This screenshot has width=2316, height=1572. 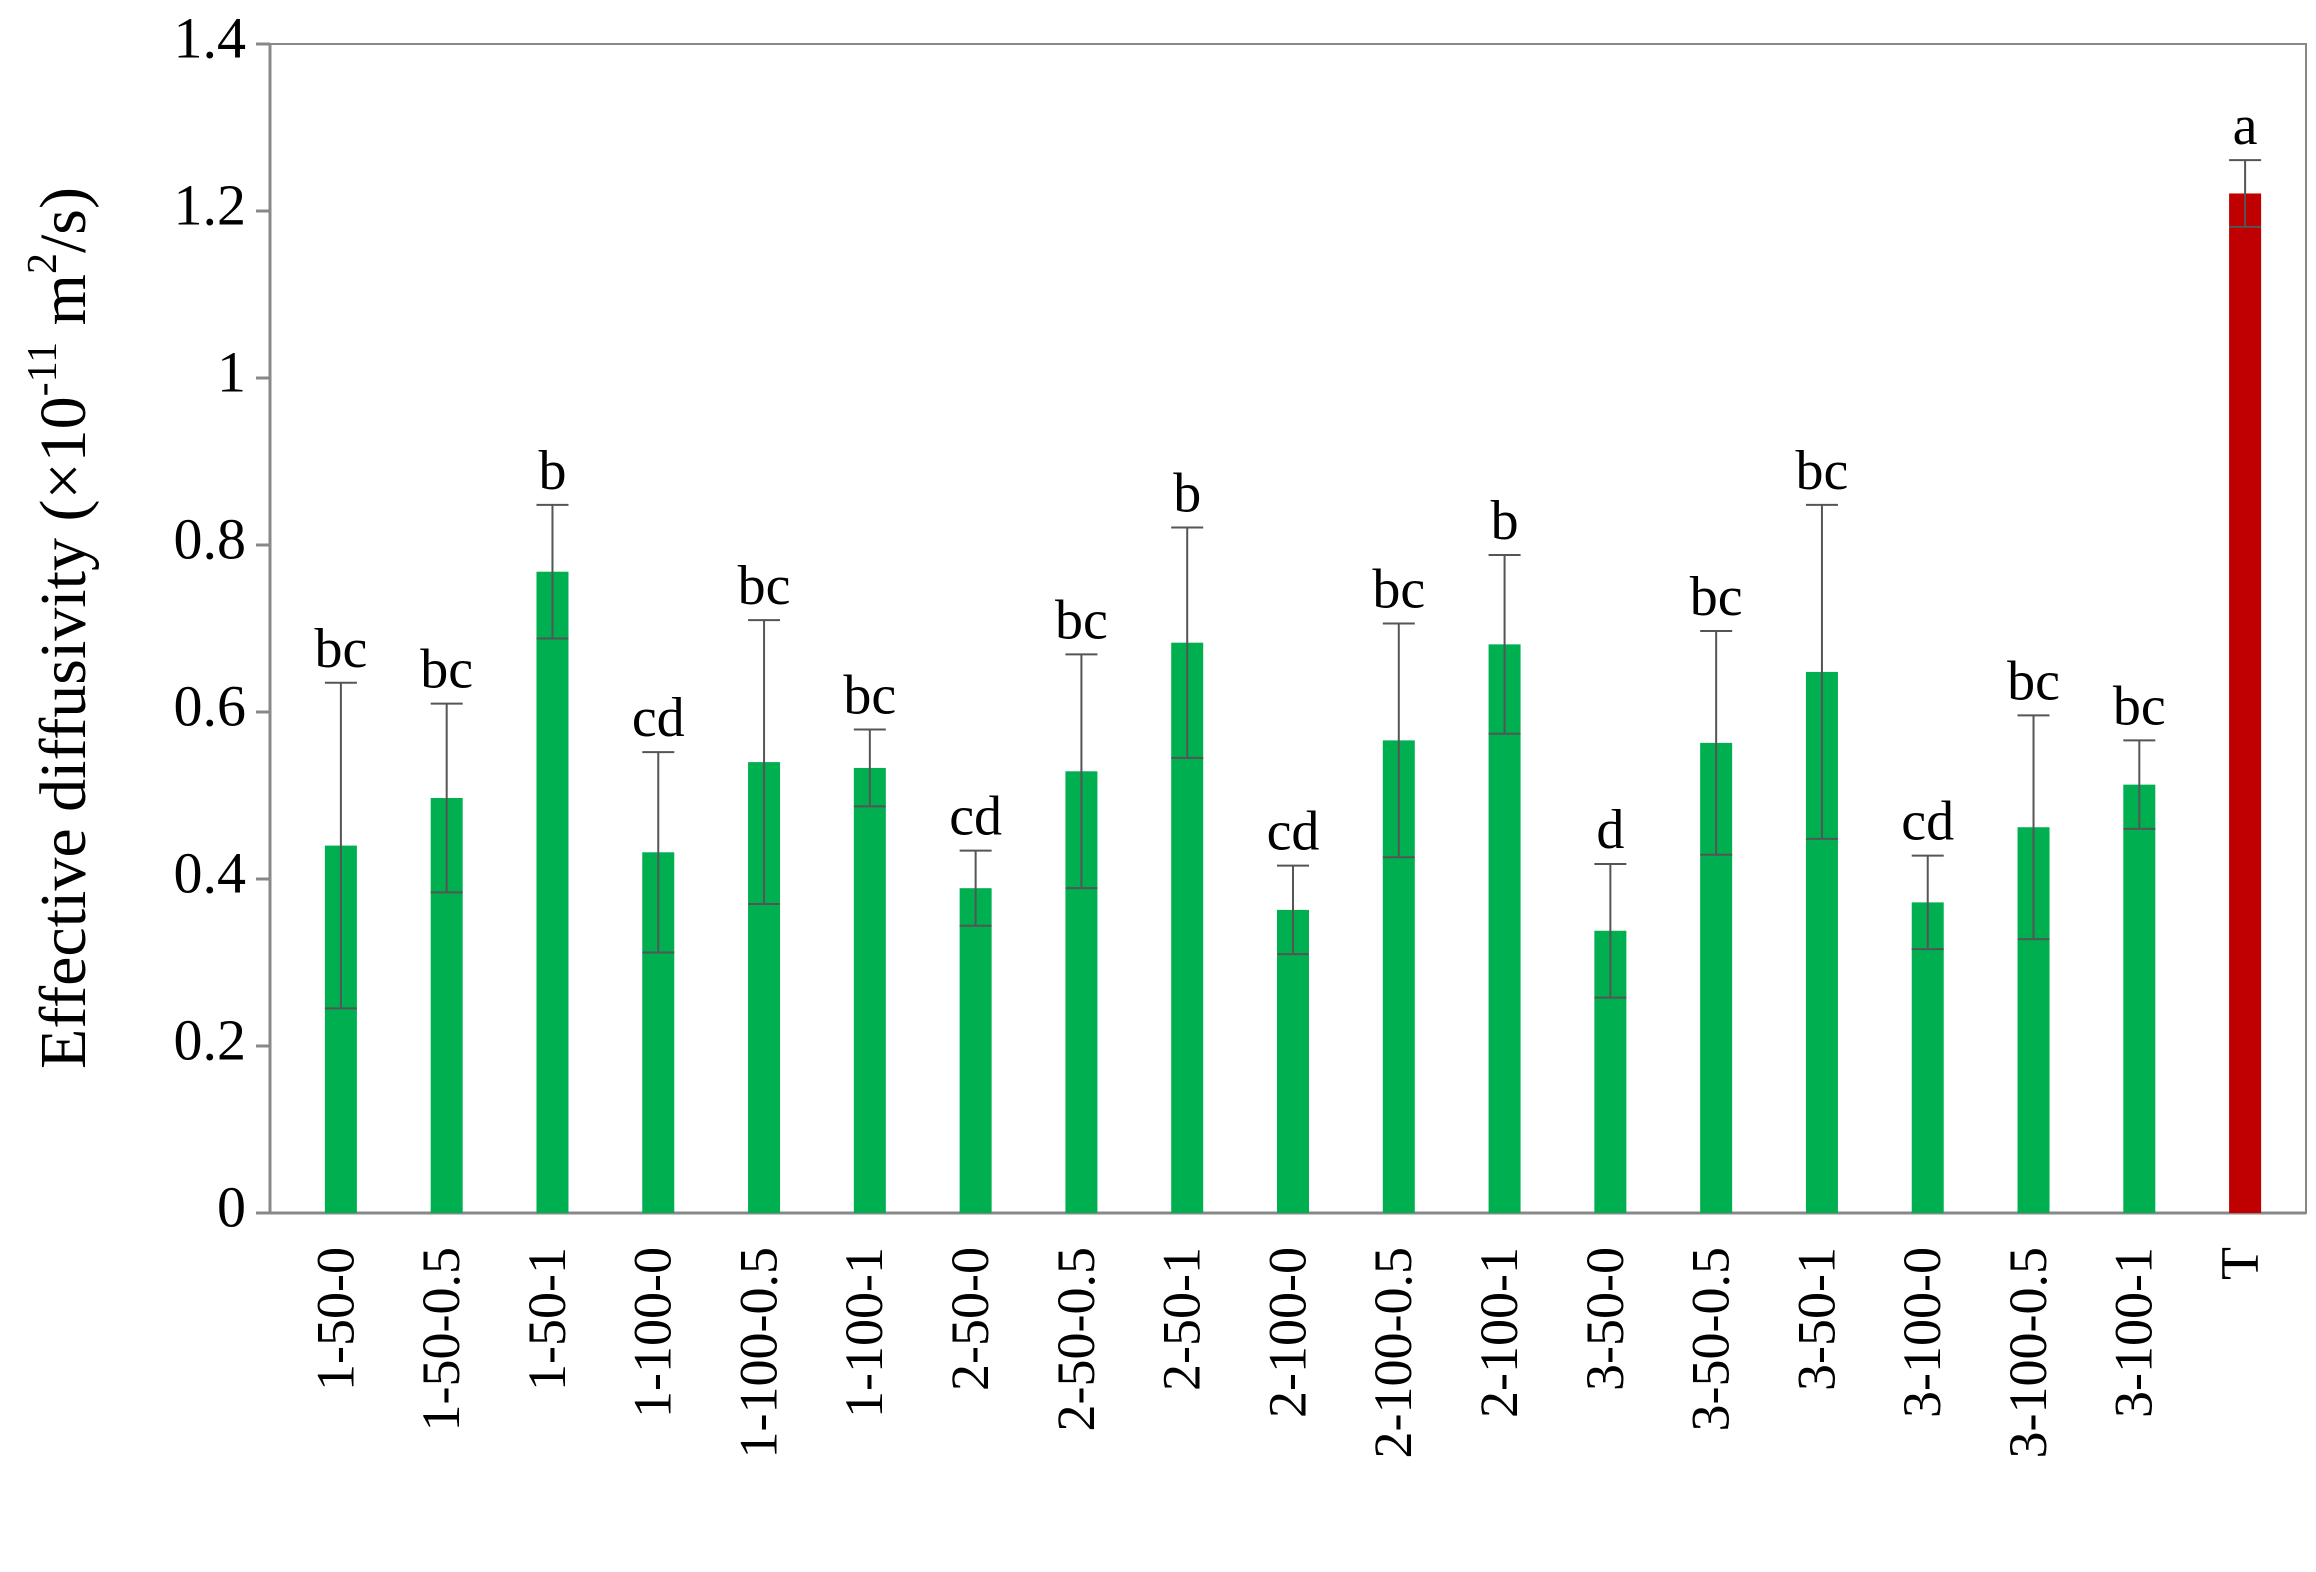 What do you see at coordinates (2239, 1263) in the screenshot?
I see `x-tick-label: T` at bounding box center [2239, 1263].